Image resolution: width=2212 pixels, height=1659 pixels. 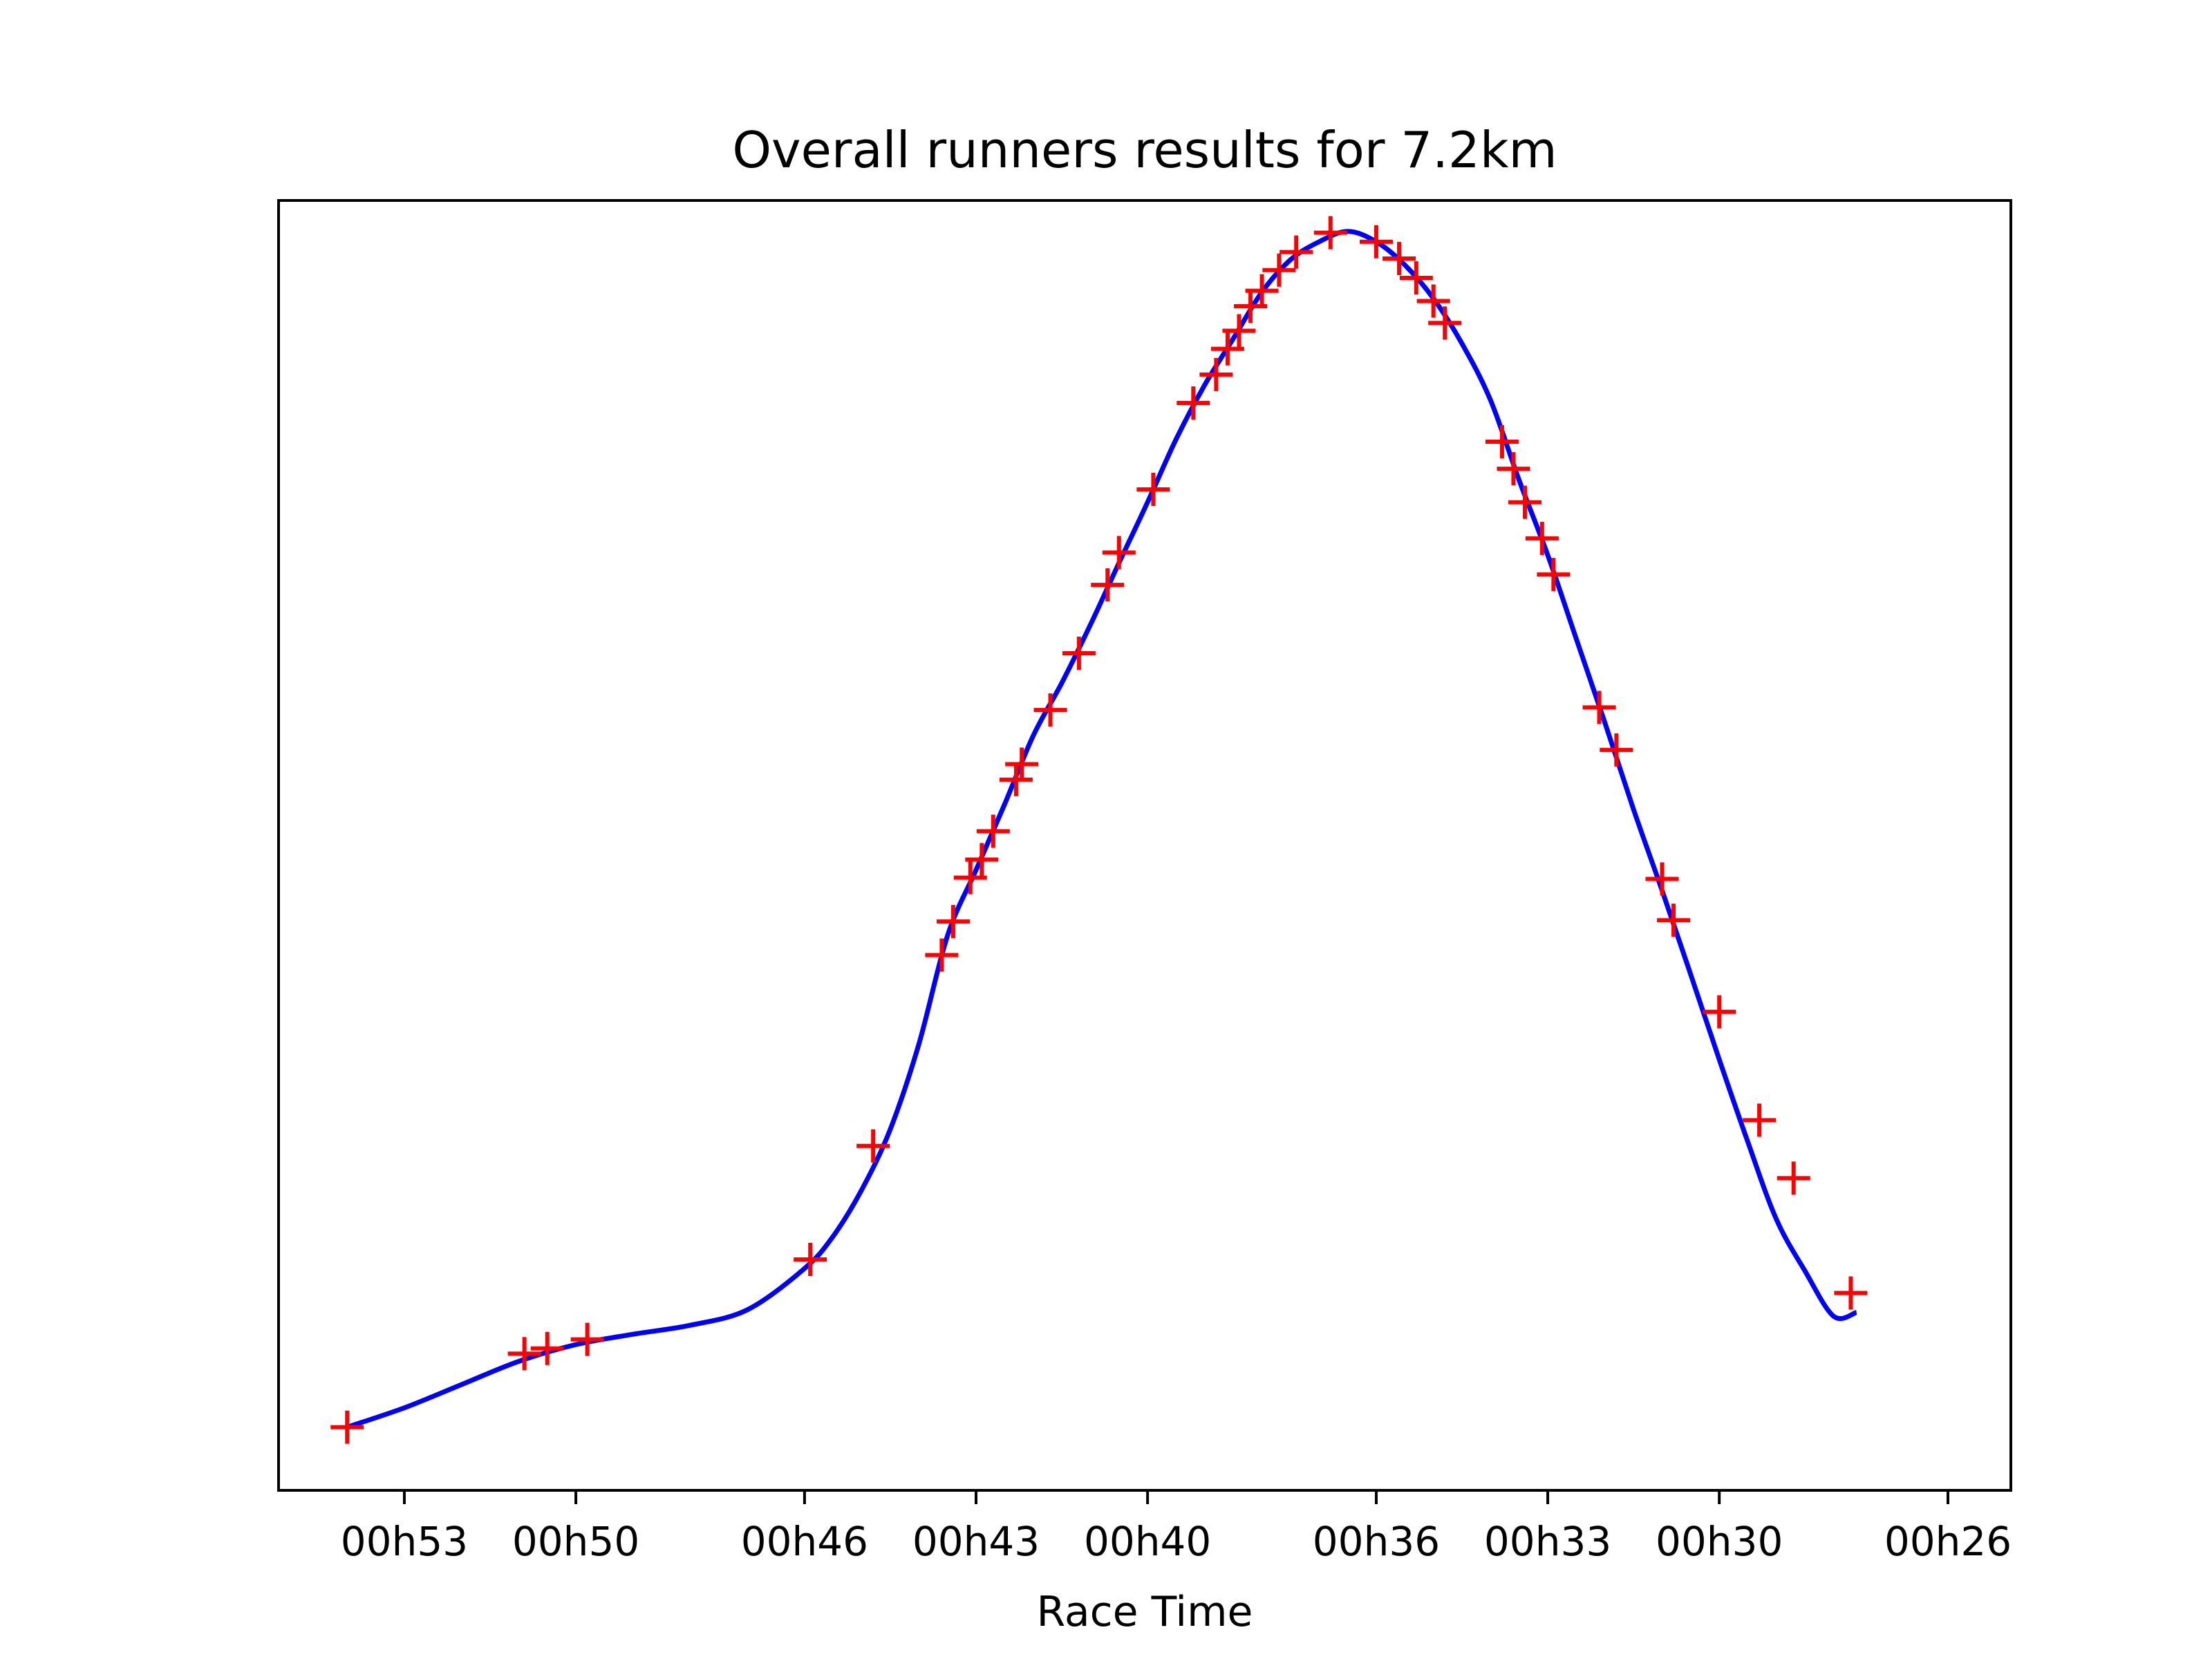 I want to click on x-tick-label: 00h30, so click(x=1719, y=1541).